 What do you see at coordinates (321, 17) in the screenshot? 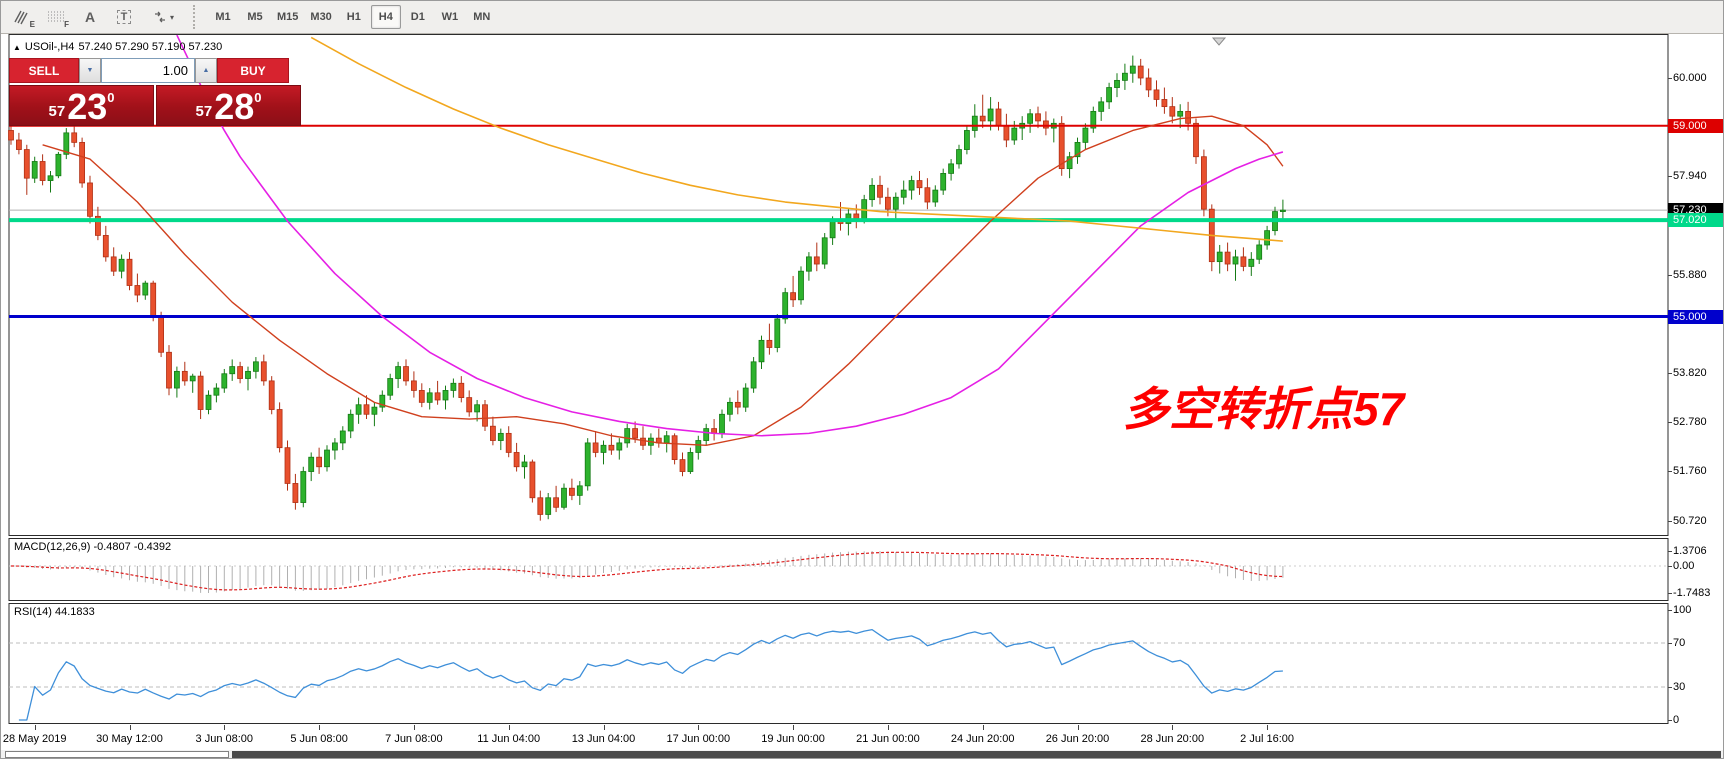
I see `tf-button-m30: M30` at bounding box center [321, 17].